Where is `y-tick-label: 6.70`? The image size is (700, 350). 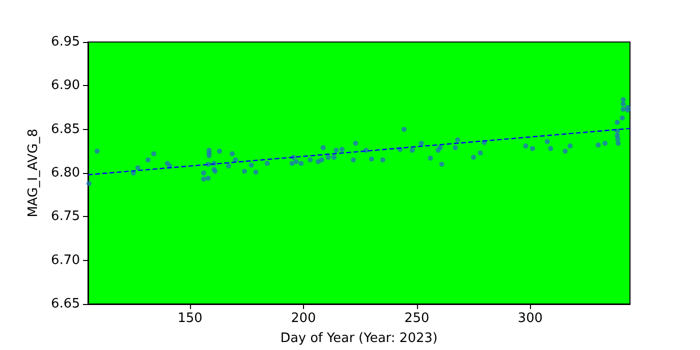
y-tick-label: 6.70 is located at coordinates (65, 260).